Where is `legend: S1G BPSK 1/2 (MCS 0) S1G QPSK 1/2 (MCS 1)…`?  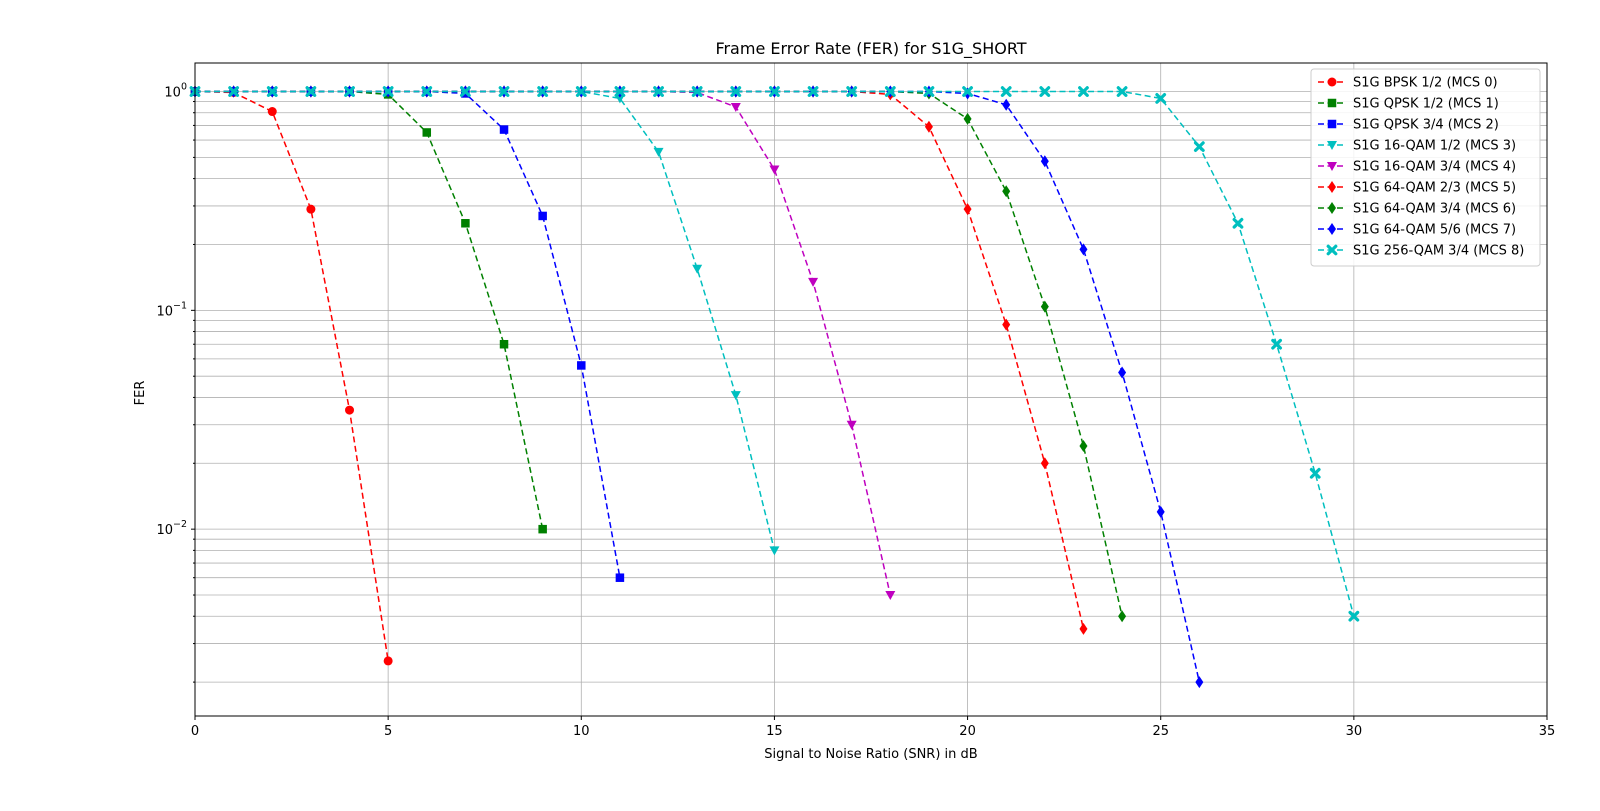
legend: S1G BPSK 1/2 (MCS 0) S1G QPSK 1/2 (MCS 1)… is located at coordinates (1425, 167).